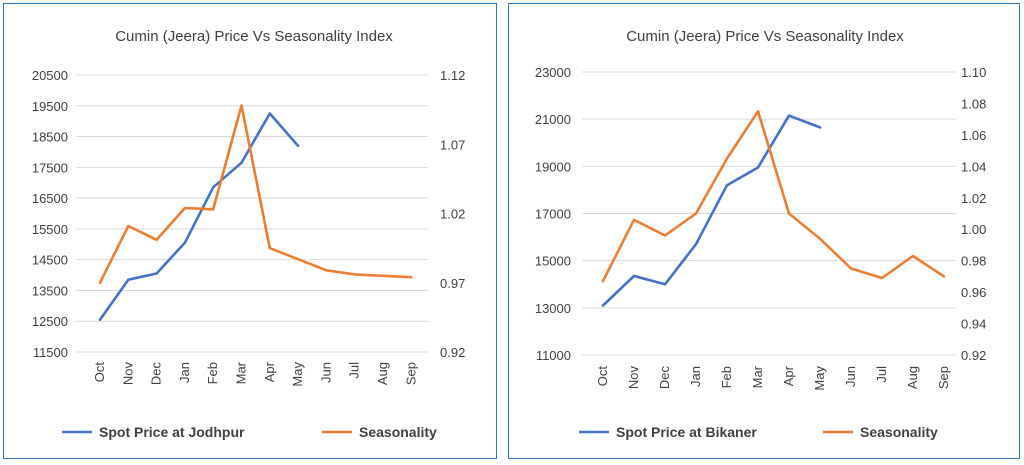 The image size is (1024, 465). Describe the element at coordinates (553, 72) in the screenshot. I see `y-left-tick-label: 23000` at that location.